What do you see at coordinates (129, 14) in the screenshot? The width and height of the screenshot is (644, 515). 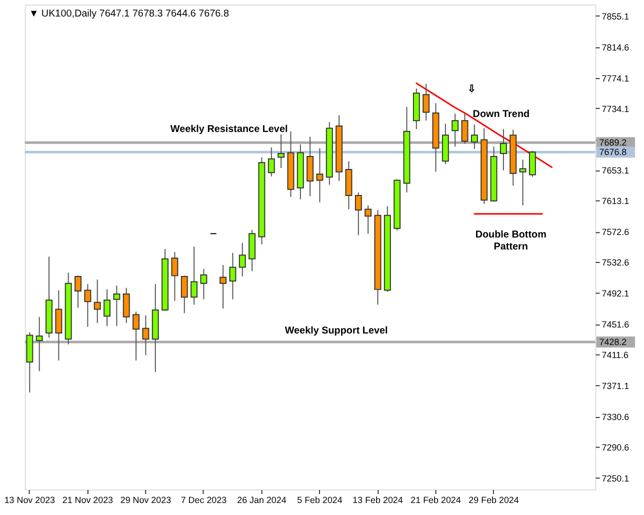 I see `chart-title: ▼ UK100,Daily 7647.1 7678.3 7644.6 7676.8` at bounding box center [129, 14].